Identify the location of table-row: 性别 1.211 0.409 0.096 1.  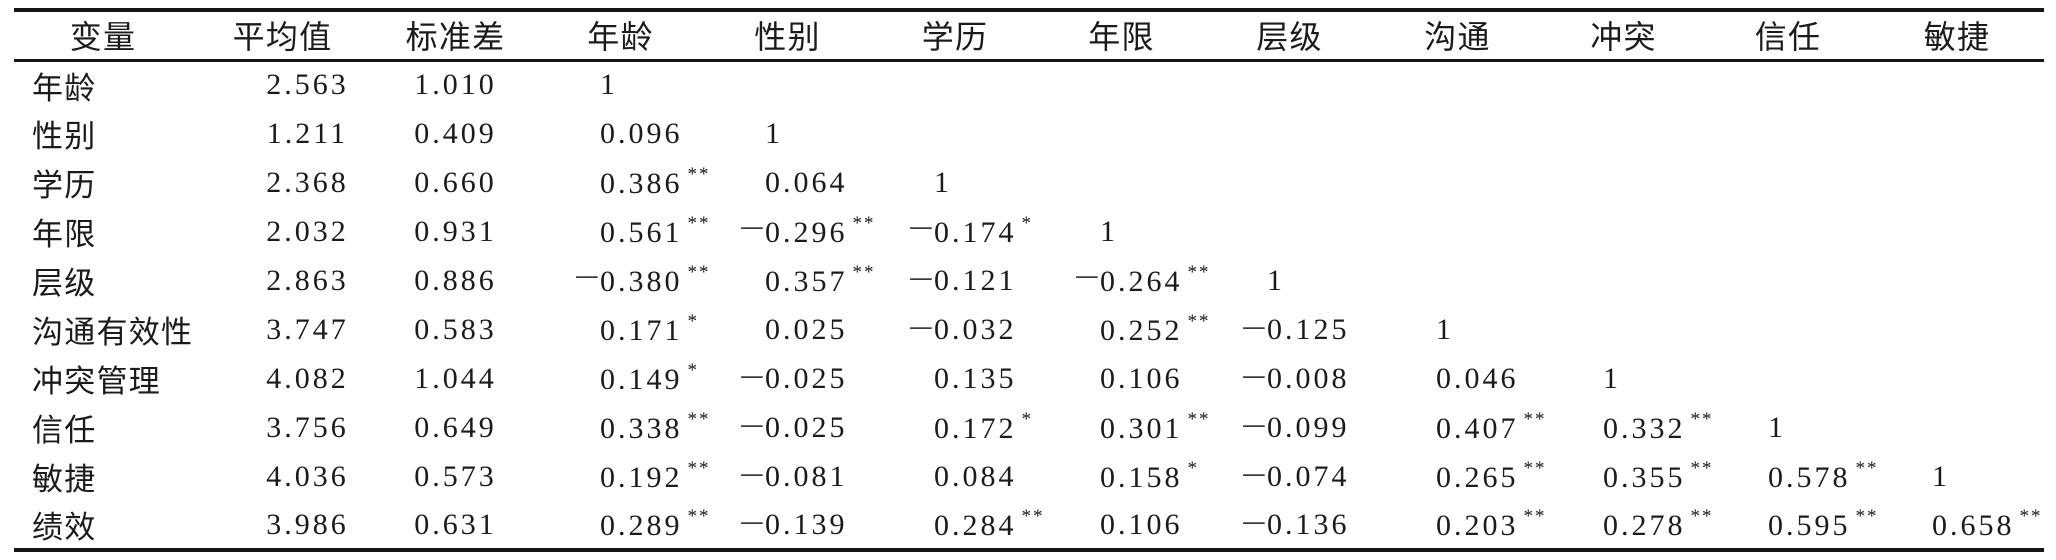
(1029, 133).